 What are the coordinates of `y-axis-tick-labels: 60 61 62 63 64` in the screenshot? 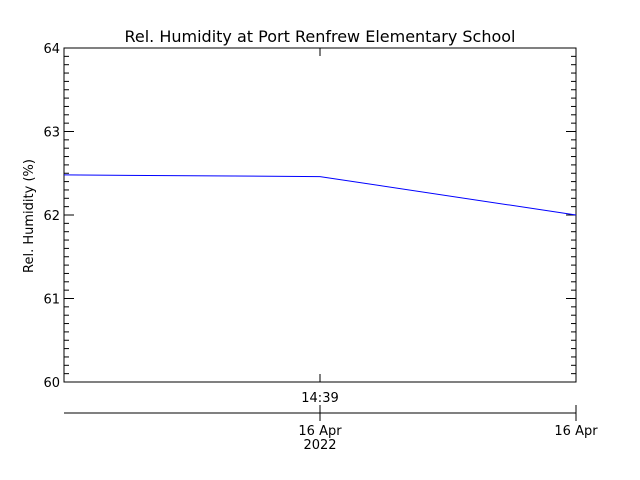 It's located at (51, 216).